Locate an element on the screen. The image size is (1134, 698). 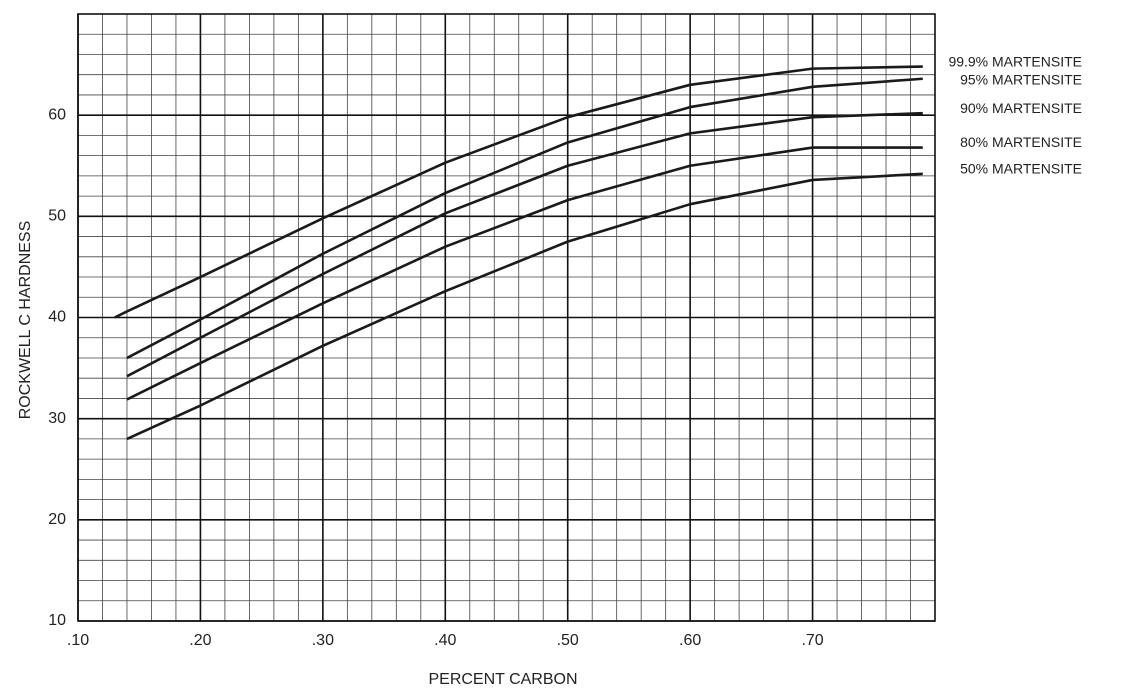
y-axis-title: ROCKWELL C HARDNESS is located at coordinates (25, 320).